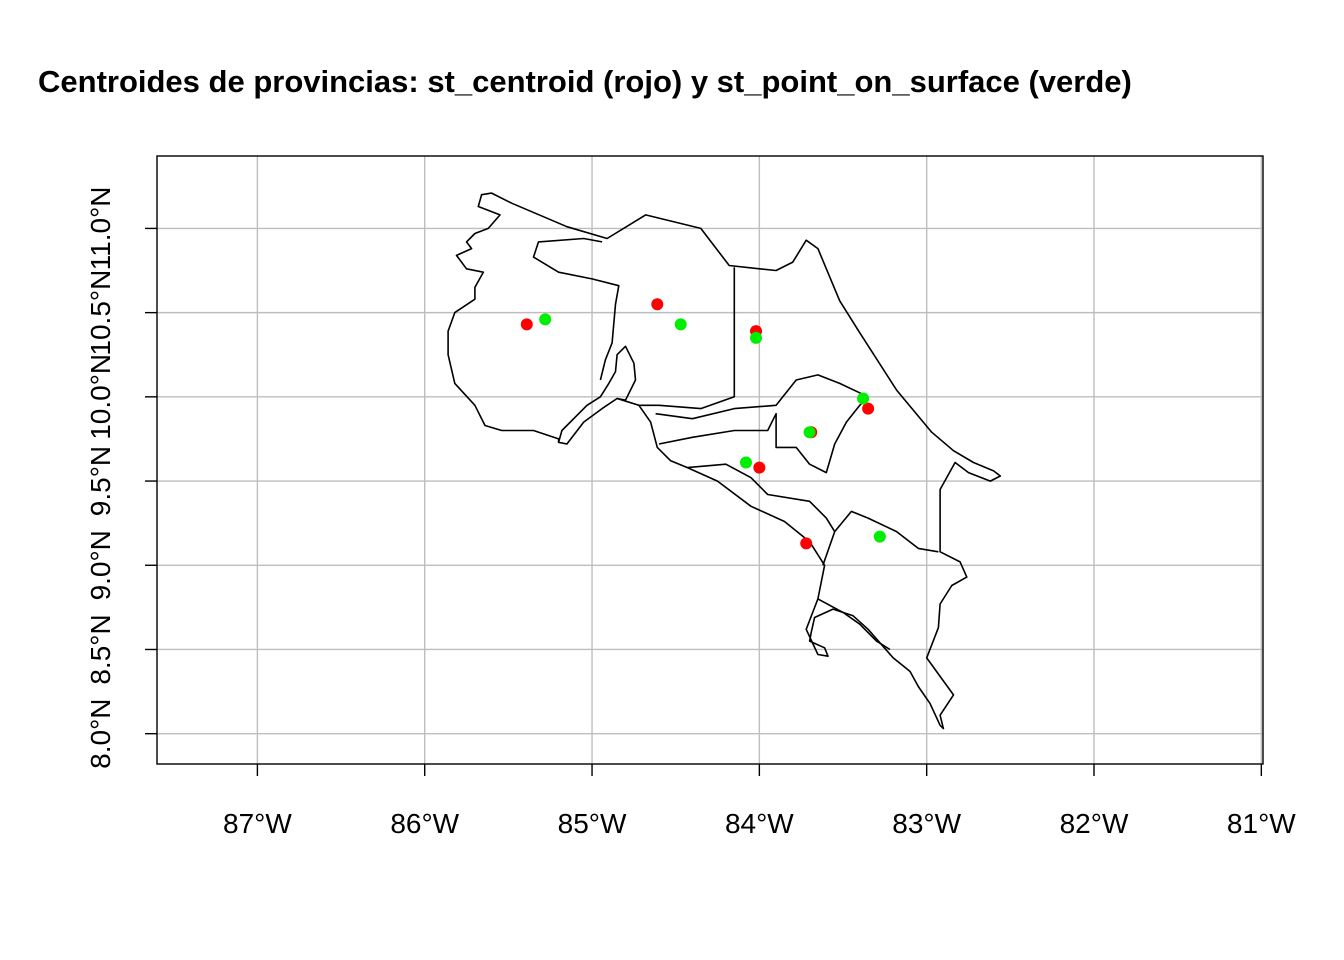  Describe the element at coordinates (100, 649) in the screenshot. I see `y-tick-label: 8.5°N` at that location.